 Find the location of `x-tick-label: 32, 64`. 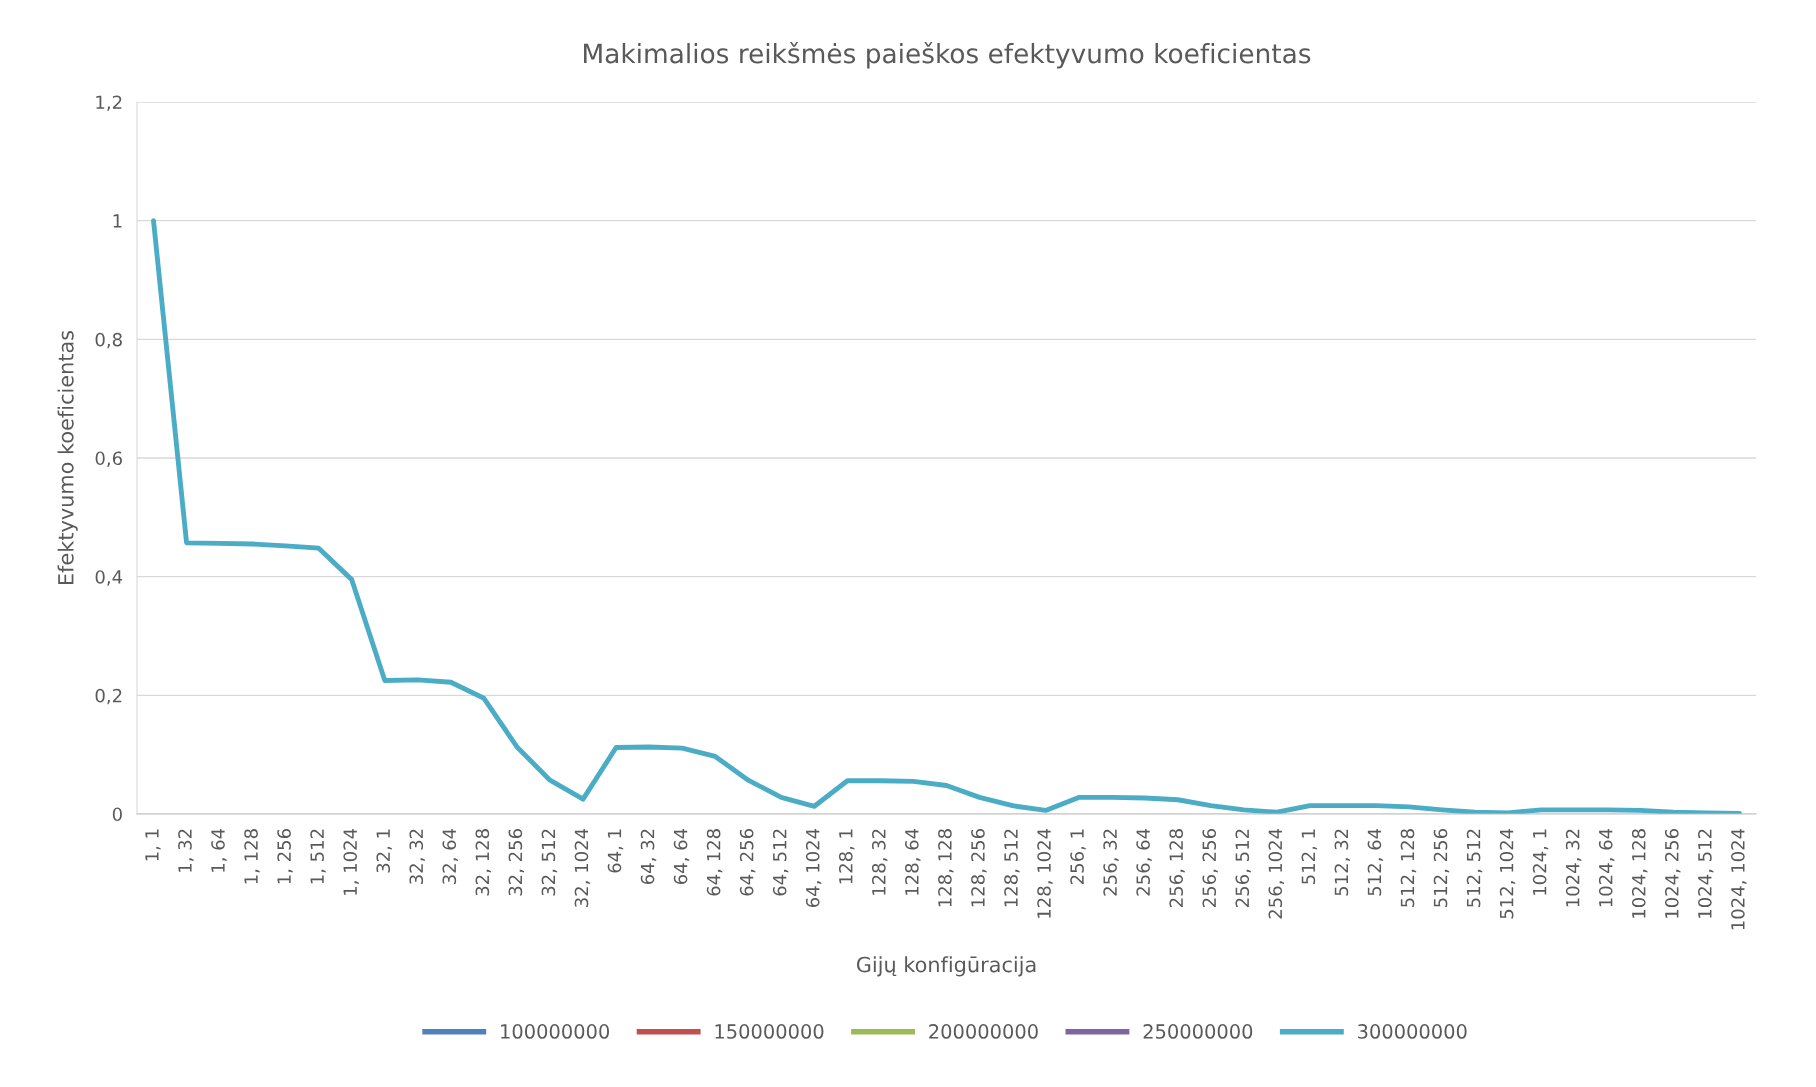

x-tick-label: 32, 64 is located at coordinates (450, 856).